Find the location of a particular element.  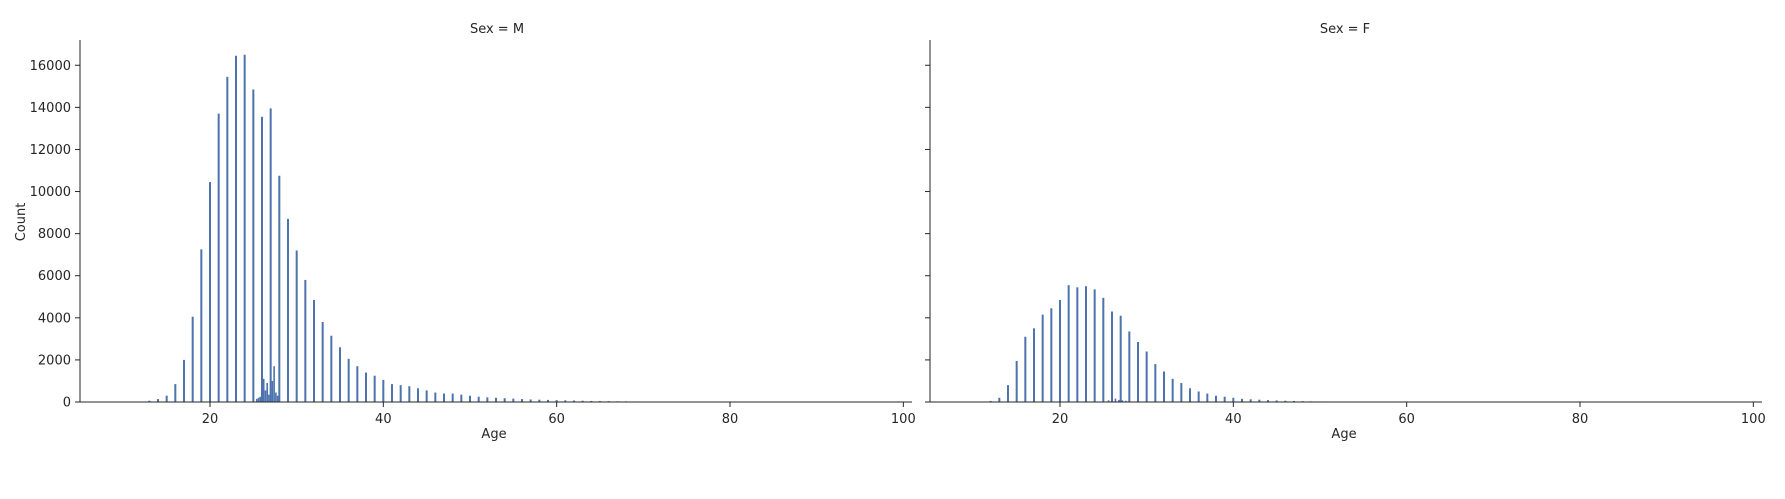

y-tick-label: 16000 is located at coordinates (50, 66).